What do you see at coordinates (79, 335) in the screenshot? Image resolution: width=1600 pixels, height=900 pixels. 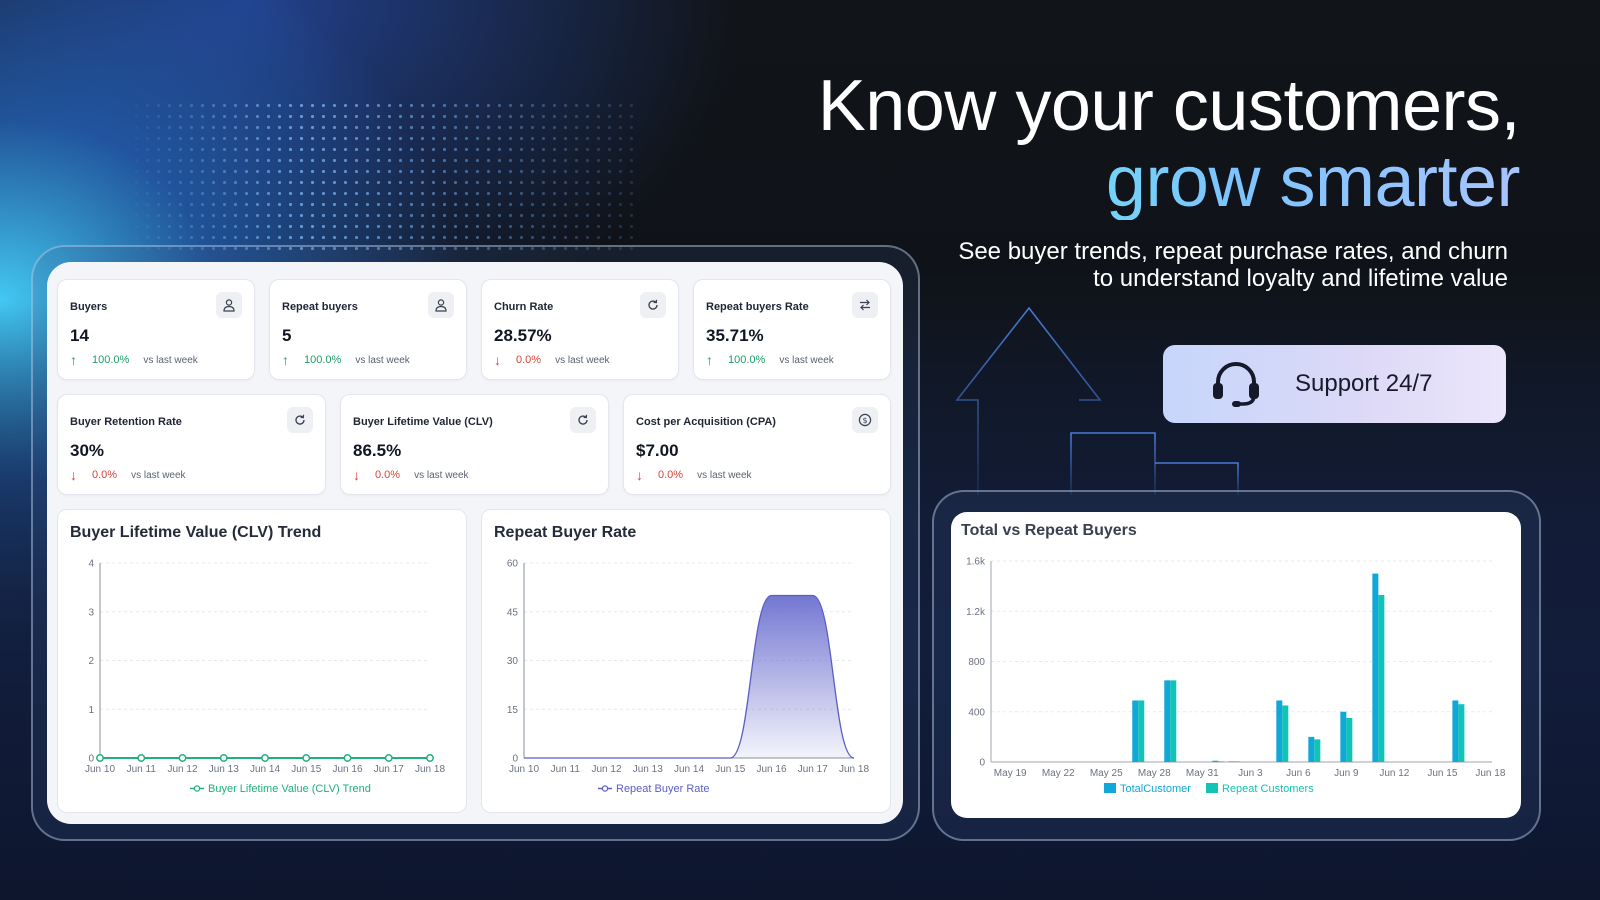 I see `kpi-value: 14` at bounding box center [79, 335].